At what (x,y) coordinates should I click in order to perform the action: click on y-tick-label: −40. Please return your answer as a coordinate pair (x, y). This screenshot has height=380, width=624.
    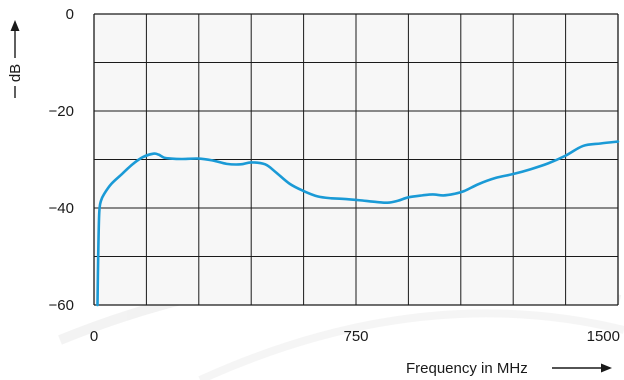
    Looking at the image, I should click on (61, 208).